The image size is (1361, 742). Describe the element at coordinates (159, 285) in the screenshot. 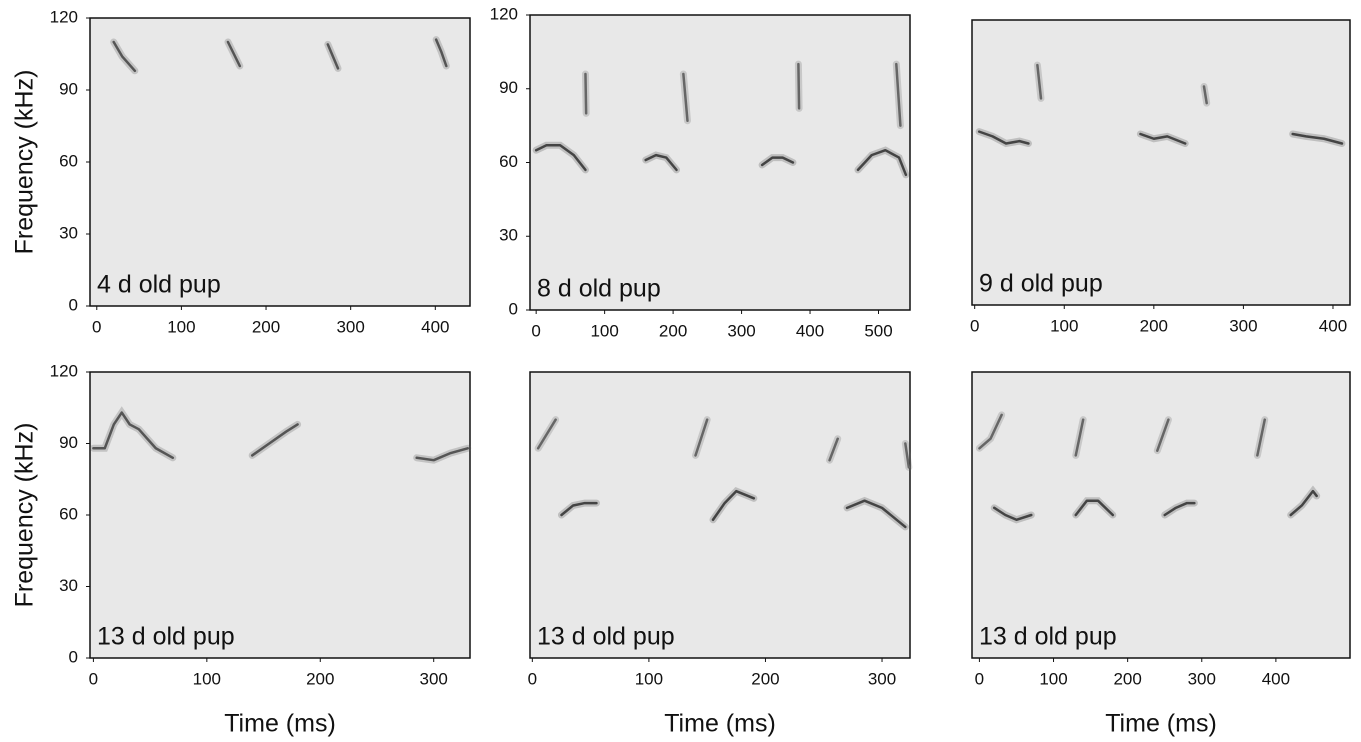

I see `panel-label: 4 d old pup` at that location.